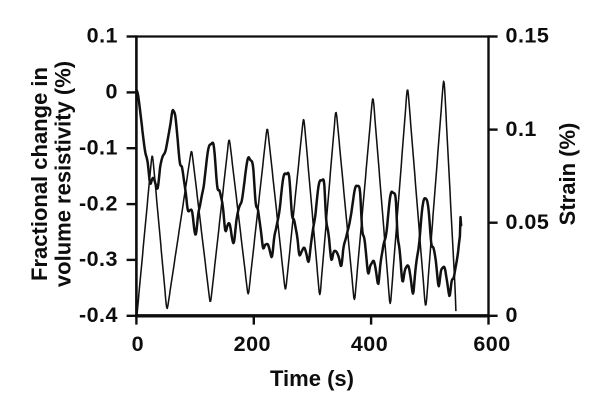  I want to click on svg-text: 400, so click(369, 344).